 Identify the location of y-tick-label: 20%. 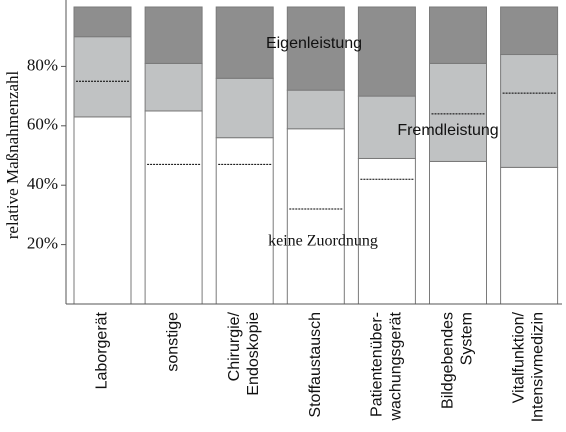
(42, 243).